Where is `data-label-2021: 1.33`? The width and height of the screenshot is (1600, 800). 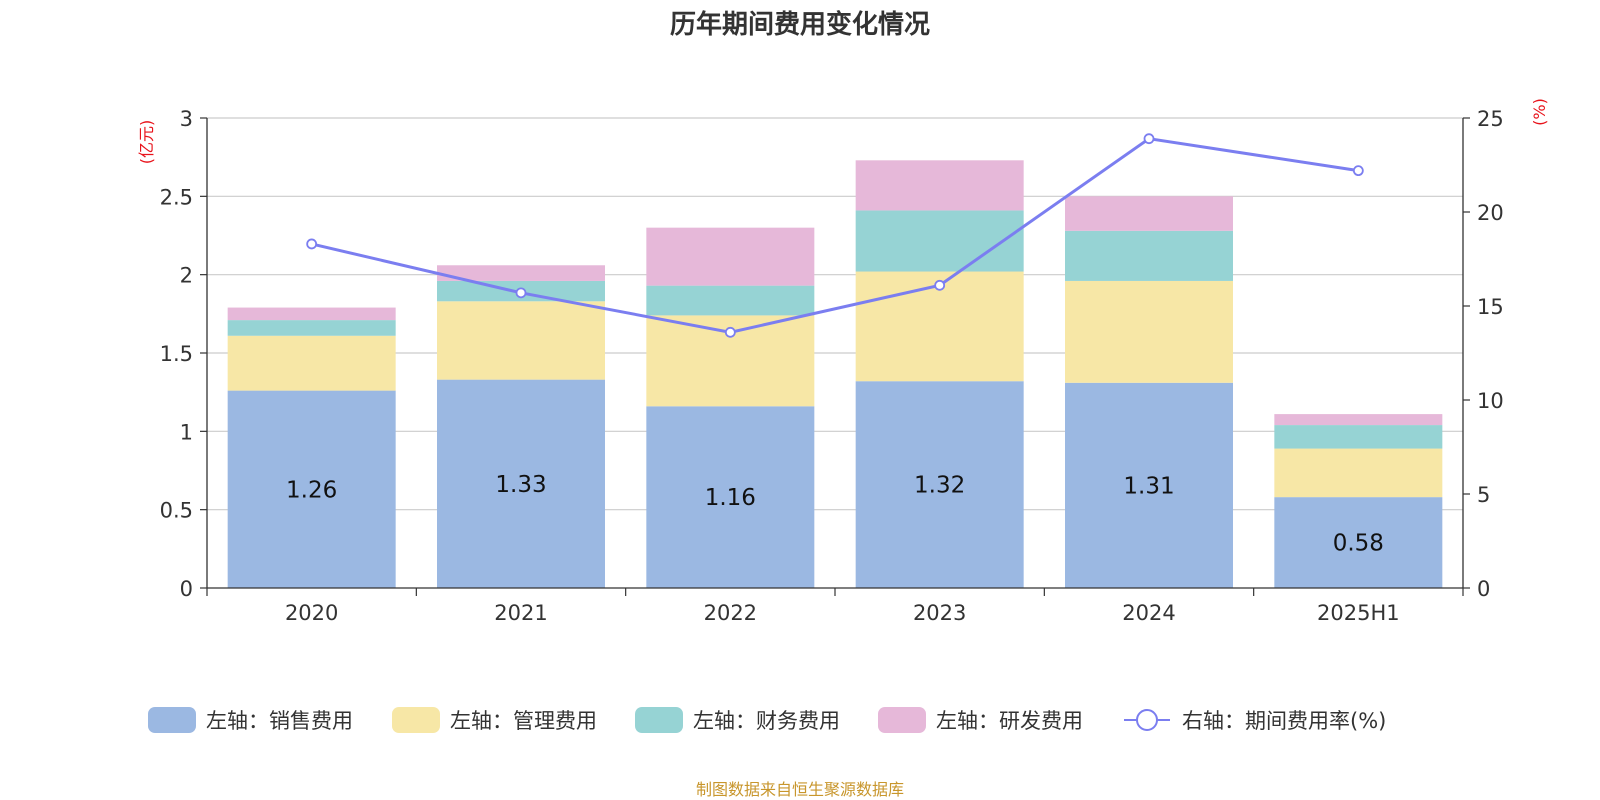 data-label-2021: 1.33 is located at coordinates (520, 485).